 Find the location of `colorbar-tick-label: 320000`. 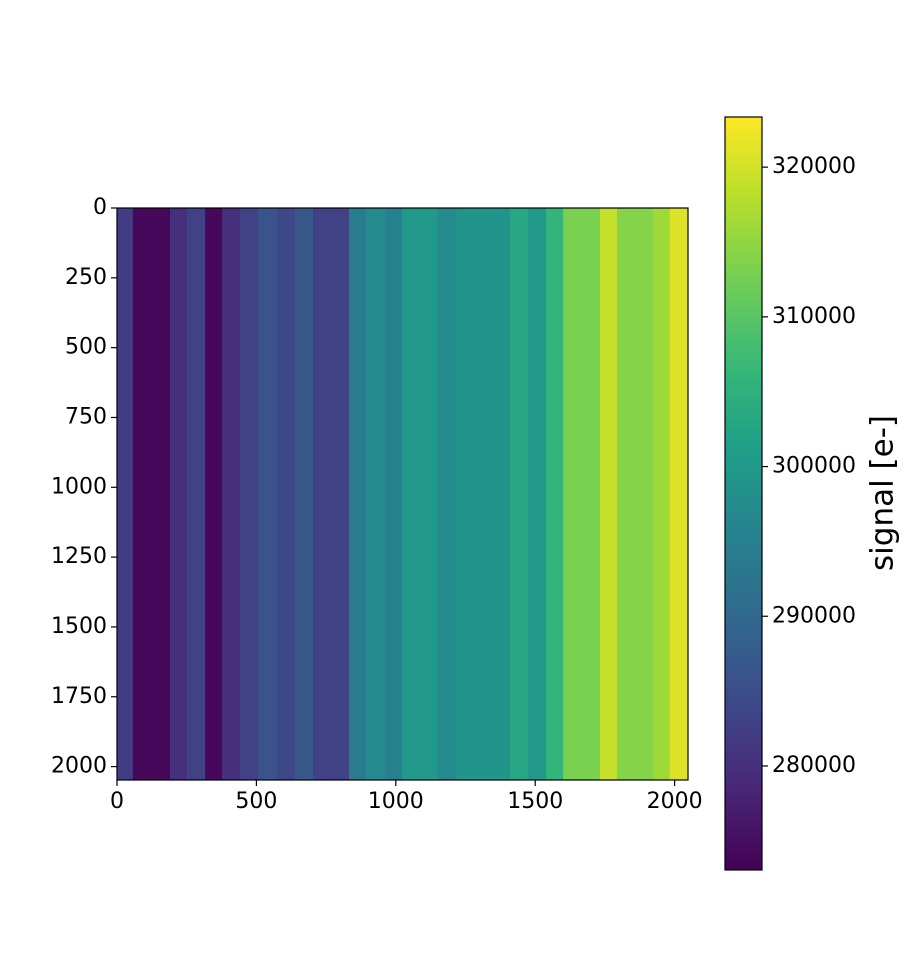

colorbar-tick-label: 320000 is located at coordinates (814, 166).